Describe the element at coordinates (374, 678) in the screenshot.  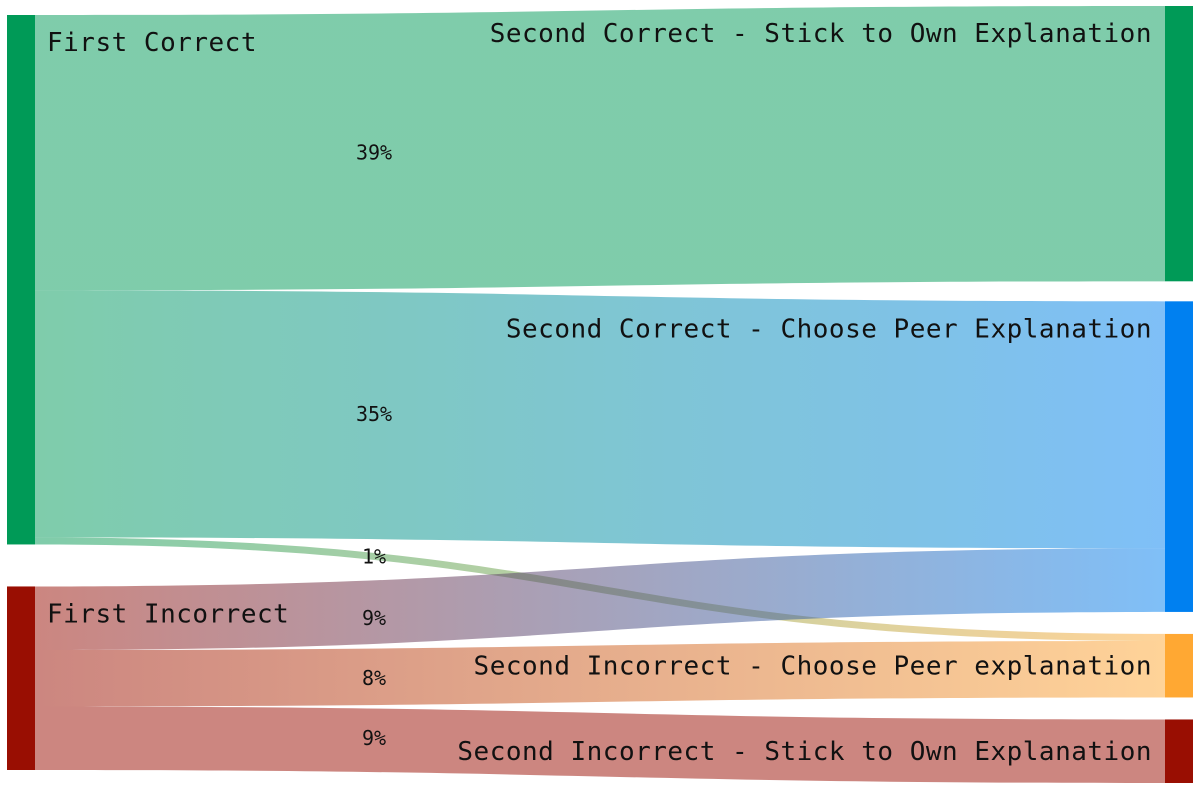
I see `link-value-label: 8%` at that location.